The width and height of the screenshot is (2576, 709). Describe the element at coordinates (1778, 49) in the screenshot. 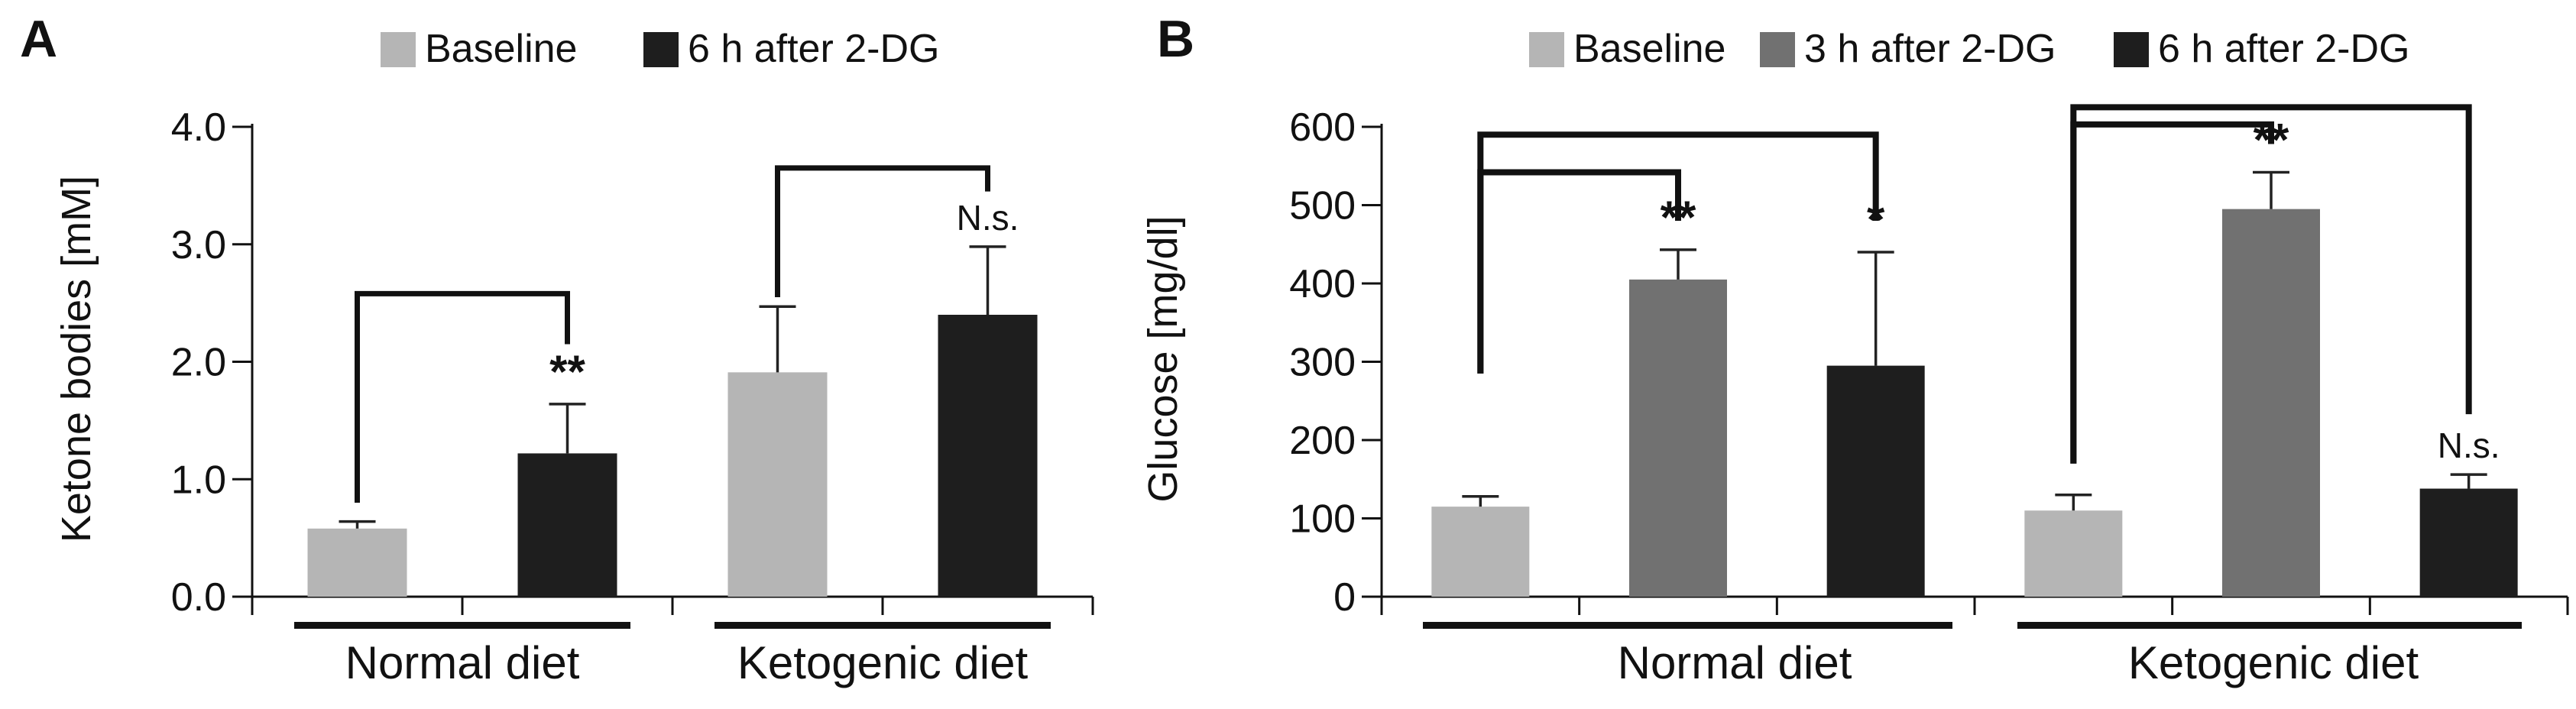

I see `legend-swatch-3h` at that location.